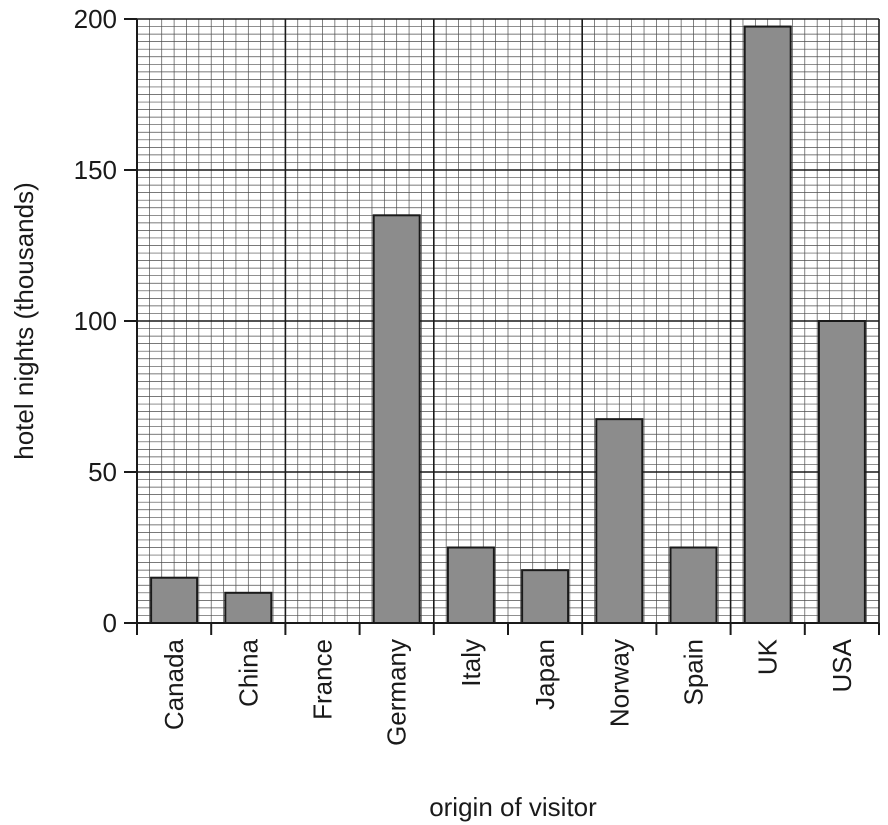  Describe the element at coordinates (248, 607) in the screenshot. I see `bar-china` at that location.